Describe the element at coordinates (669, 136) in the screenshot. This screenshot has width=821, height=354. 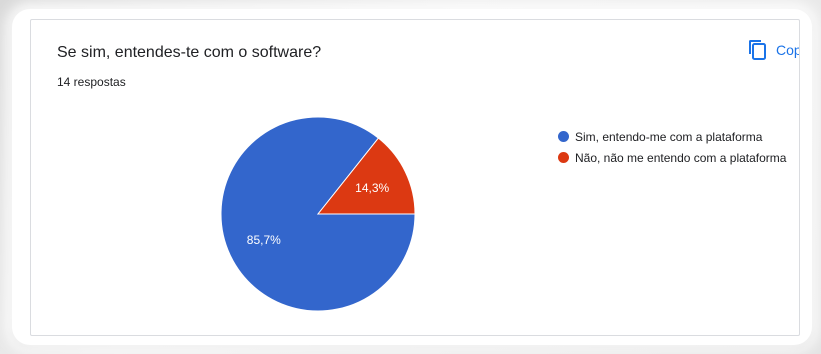
I see `legend-label-0: Sim, entendo-me com a plataforma` at that location.